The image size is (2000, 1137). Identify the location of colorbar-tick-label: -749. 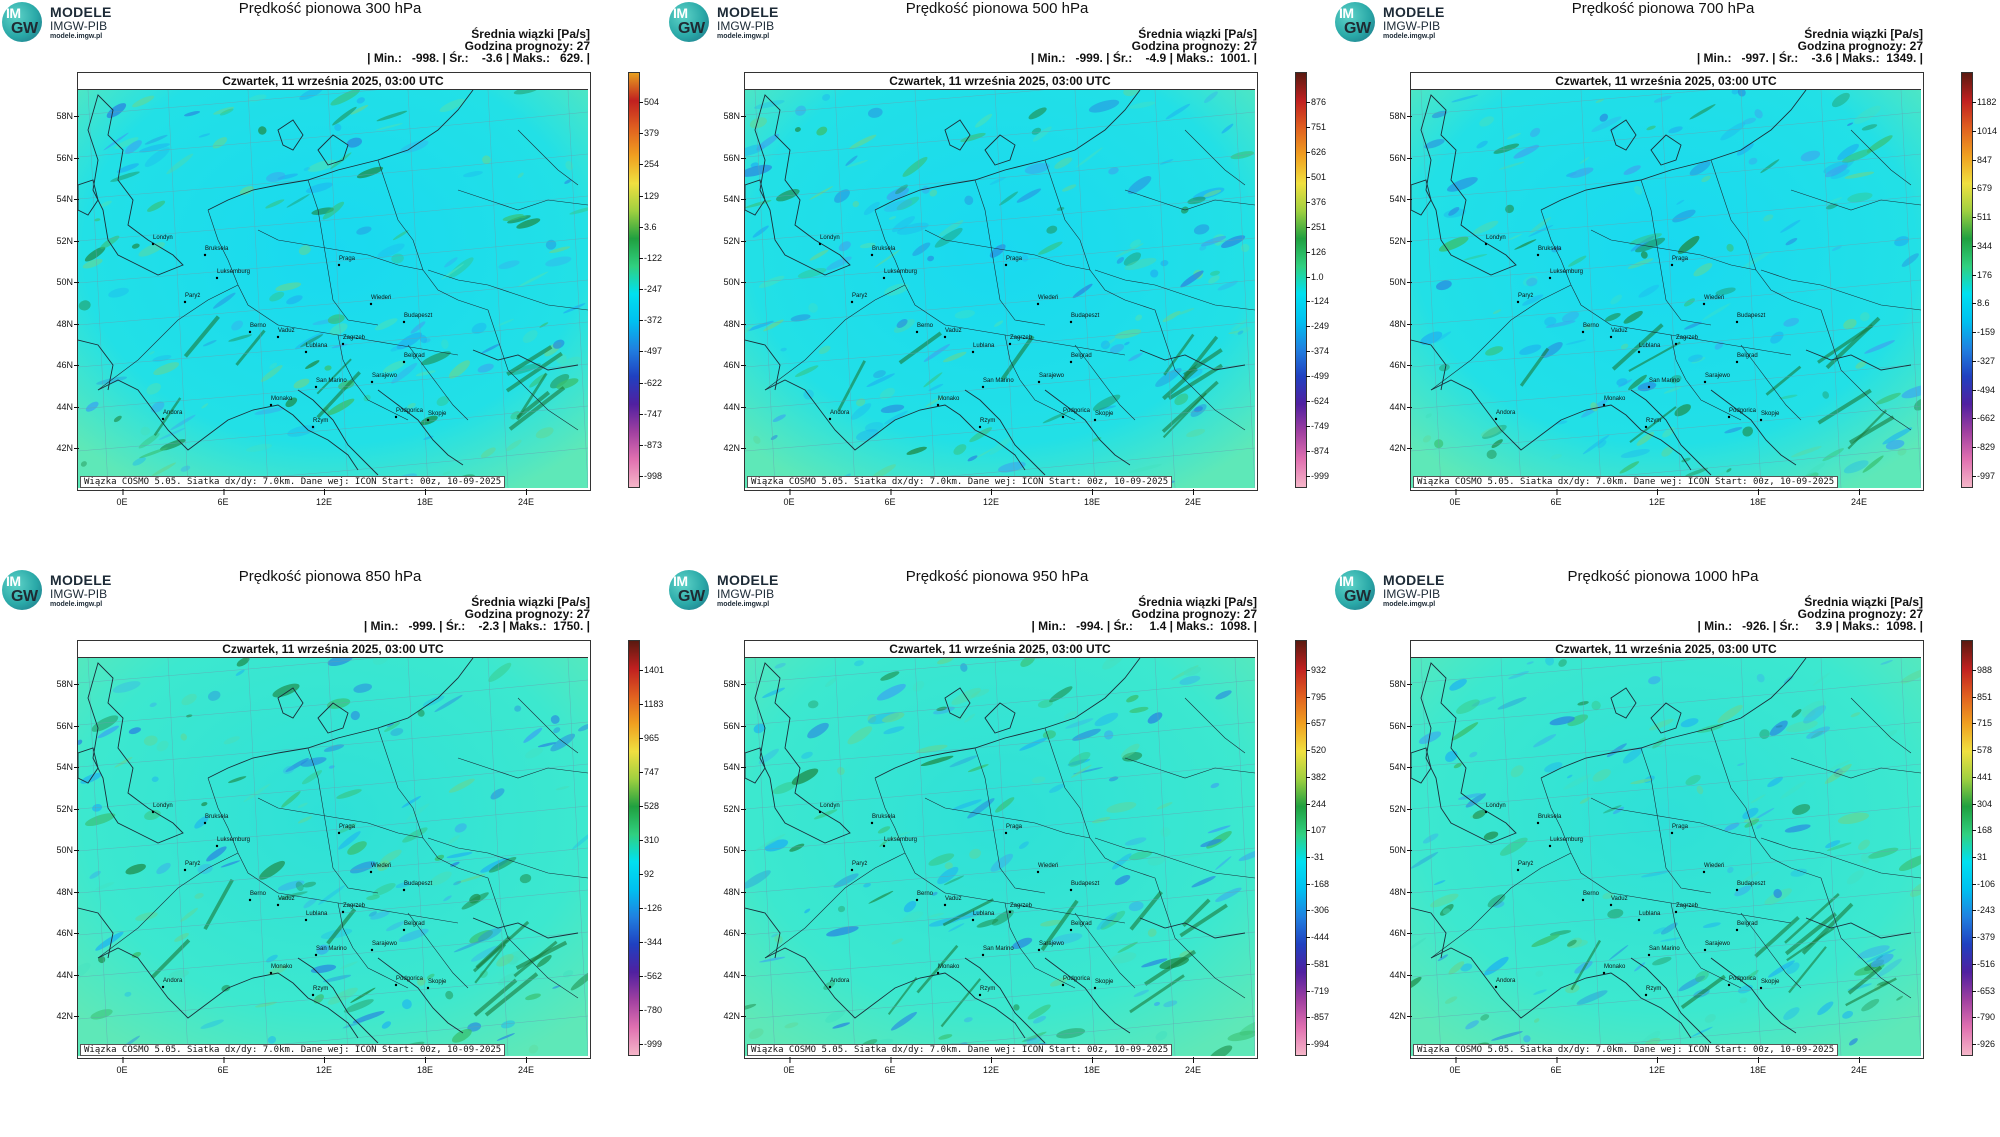
(1317, 426).